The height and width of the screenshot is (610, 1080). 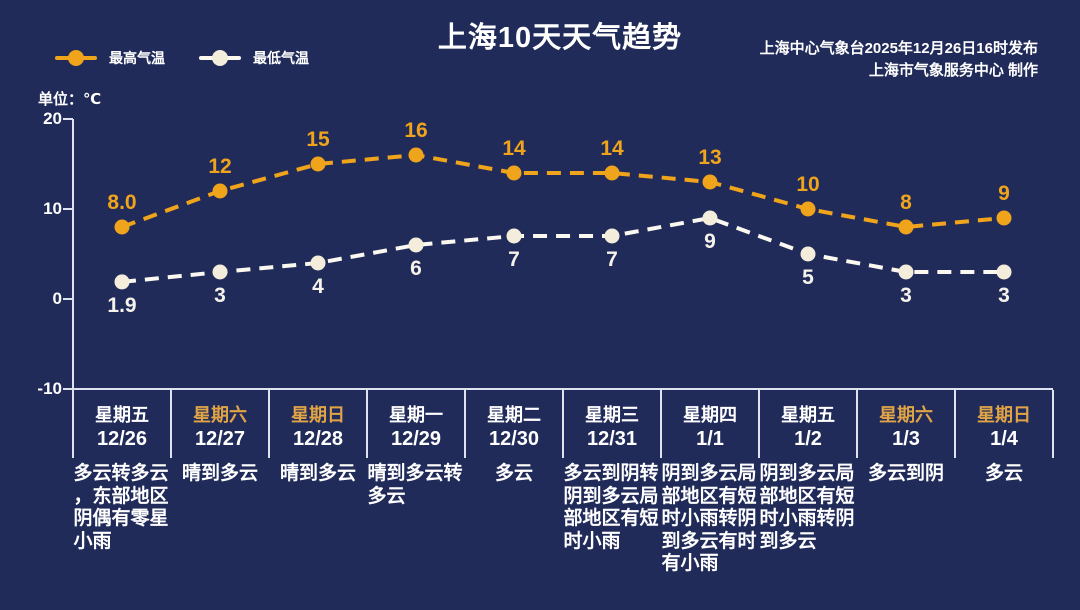 I want to click on date-label: 1/3, so click(x=906, y=439).